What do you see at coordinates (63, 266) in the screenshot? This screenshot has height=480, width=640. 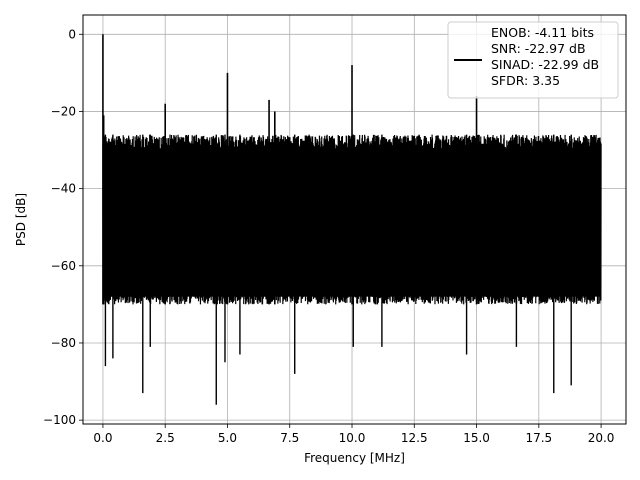 I see `y-tick-label: −60` at bounding box center [63, 266].